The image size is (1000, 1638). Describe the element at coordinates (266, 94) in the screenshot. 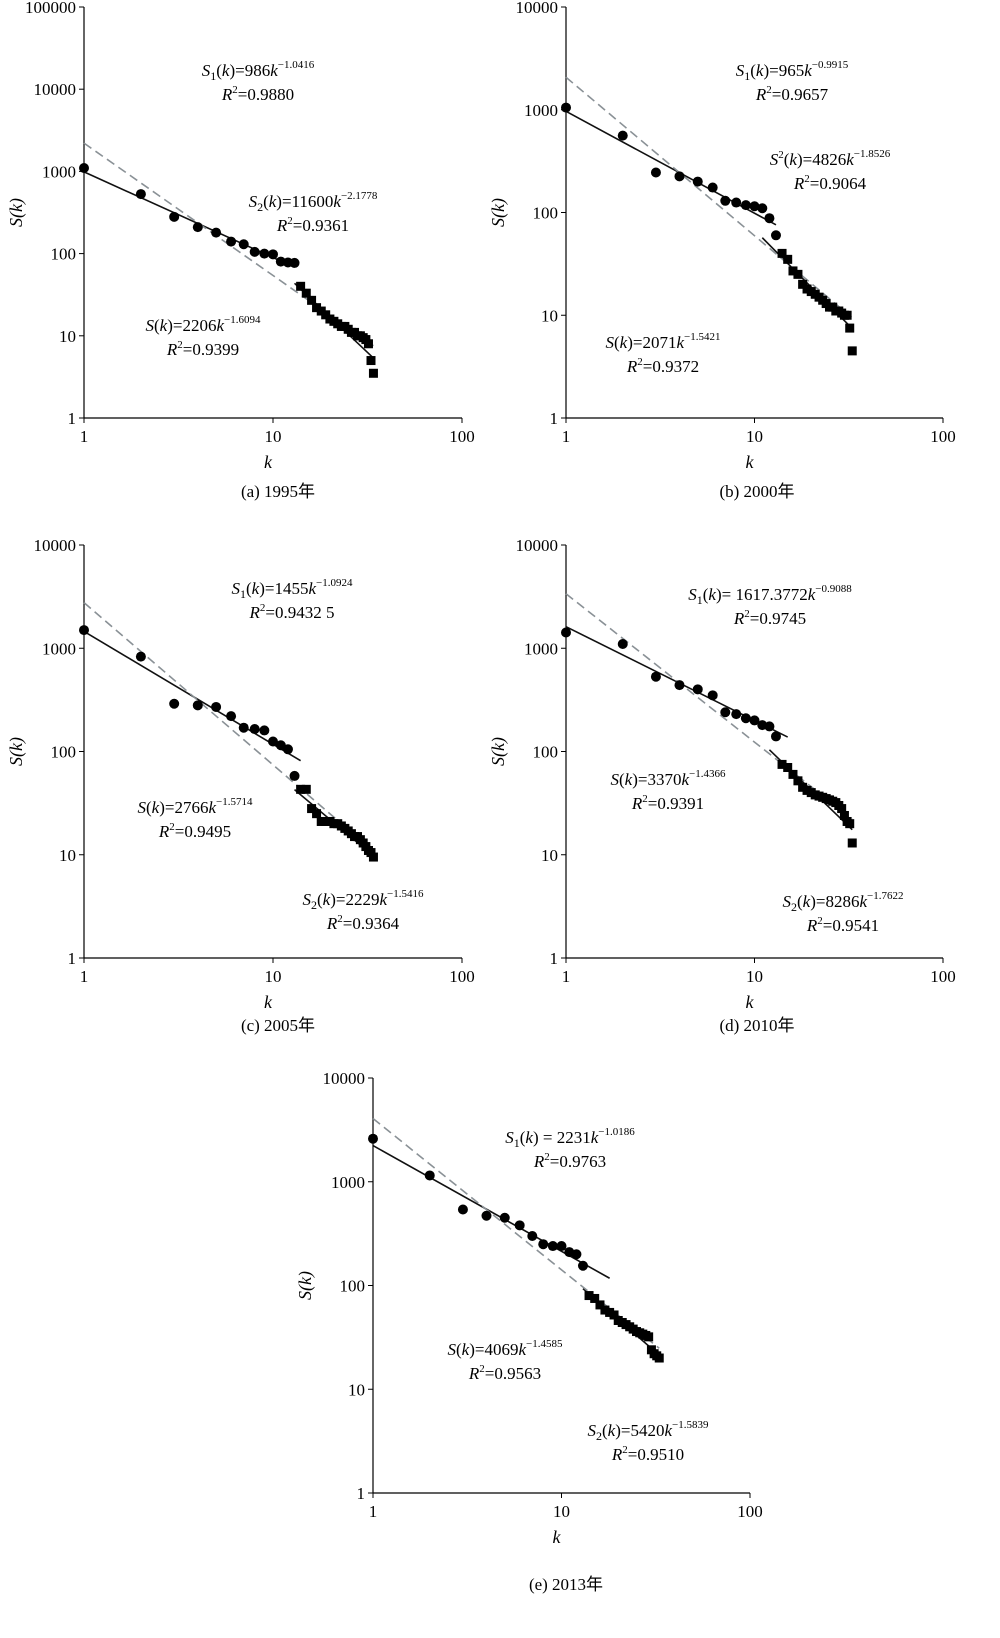

I see `eq-r2-value: =0.9880` at that location.